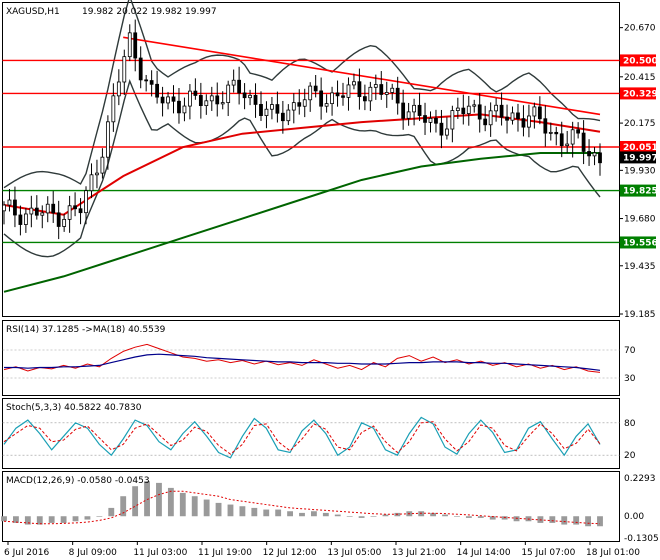 The width and height of the screenshot is (660, 560). Describe the element at coordinates (302, 362) in the screenshot. I see `rsi-ma-line` at that location.